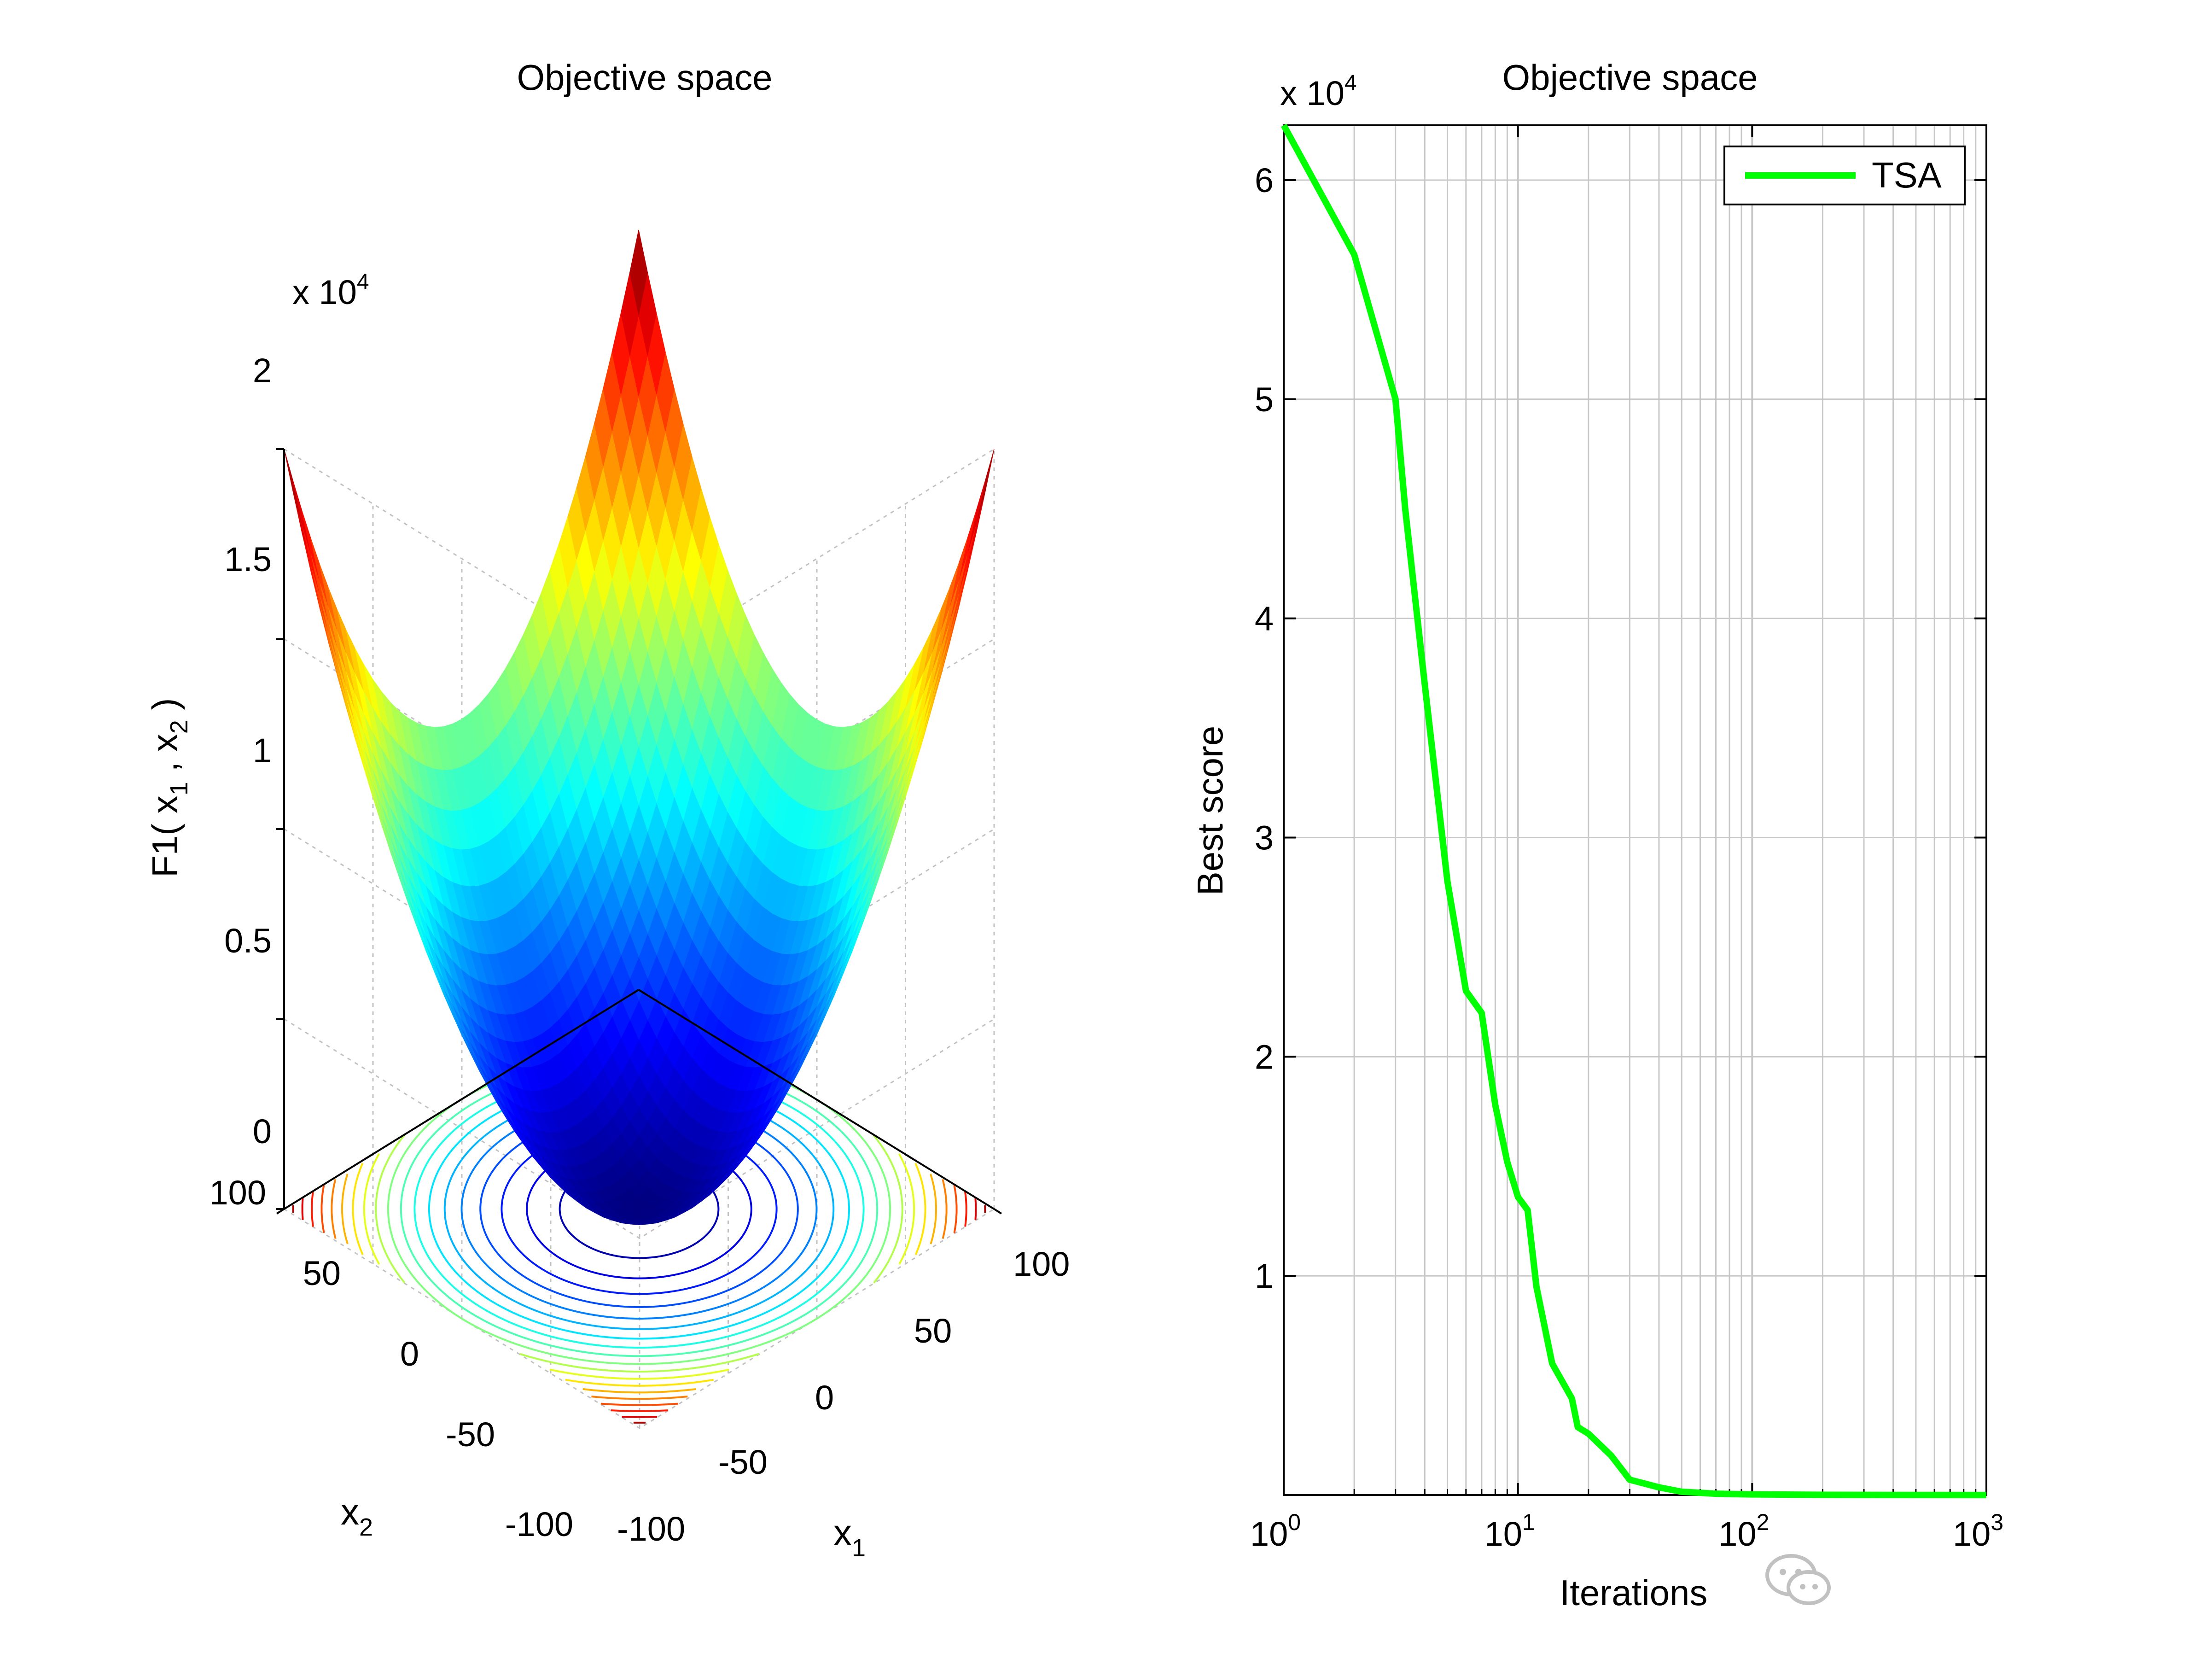 The image size is (2212, 1659). What do you see at coordinates (331, 290) in the screenshot?
I see `z-axis-exponent: x 104` at bounding box center [331, 290].